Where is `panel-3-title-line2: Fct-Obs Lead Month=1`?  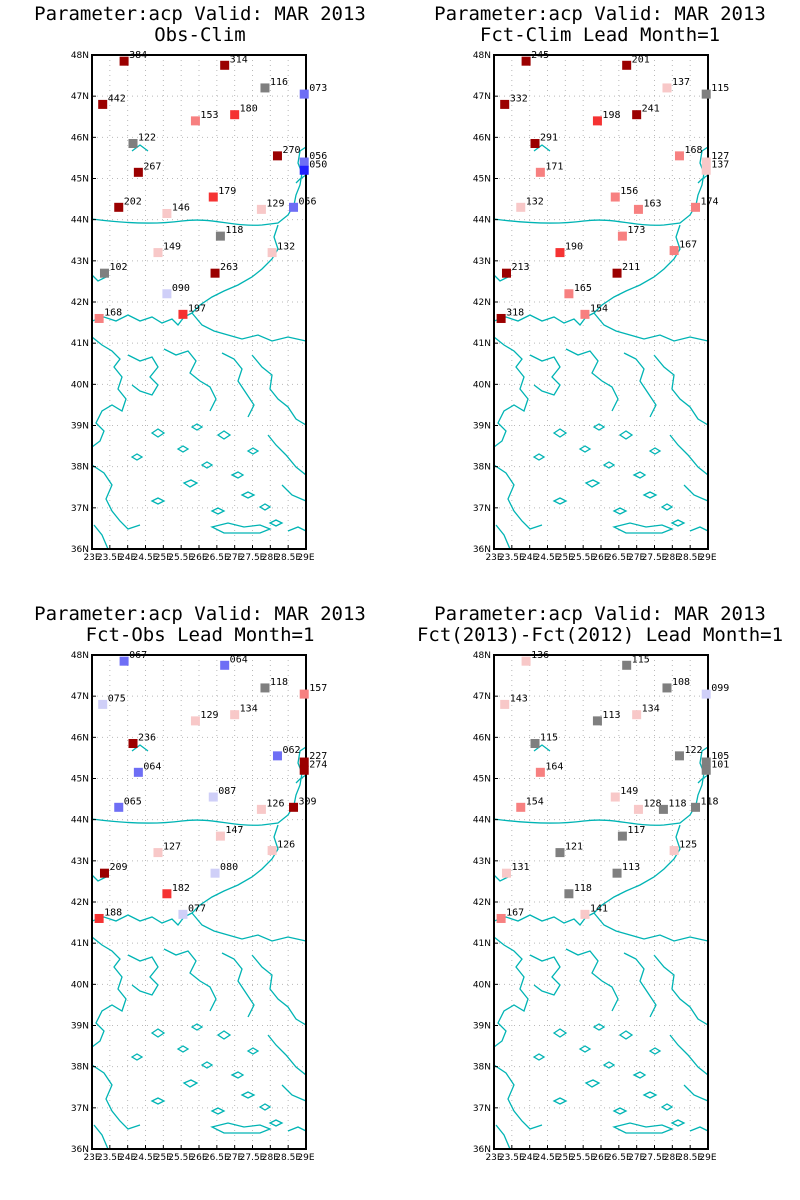
panel-3-title-line2: Fct-Obs Lead Month=1 is located at coordinates (200, 635).